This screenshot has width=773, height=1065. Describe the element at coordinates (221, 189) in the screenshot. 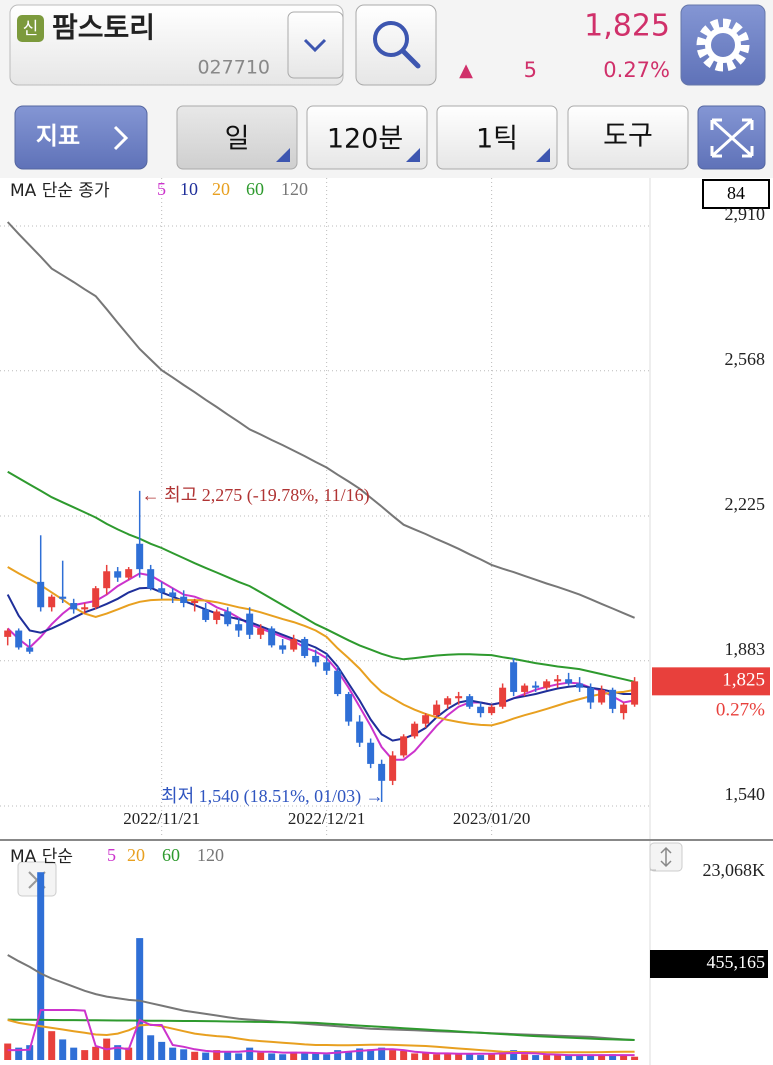

I see `legend-item: 20` at that location.